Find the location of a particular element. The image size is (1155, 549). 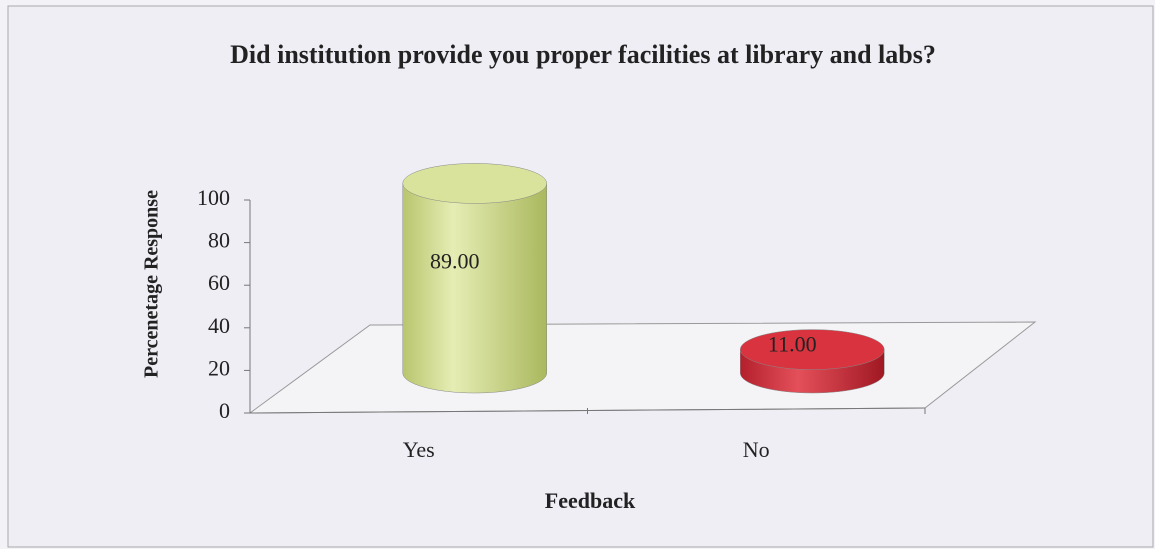

x-tick-label: Yes is located at coordinates (419, 449).